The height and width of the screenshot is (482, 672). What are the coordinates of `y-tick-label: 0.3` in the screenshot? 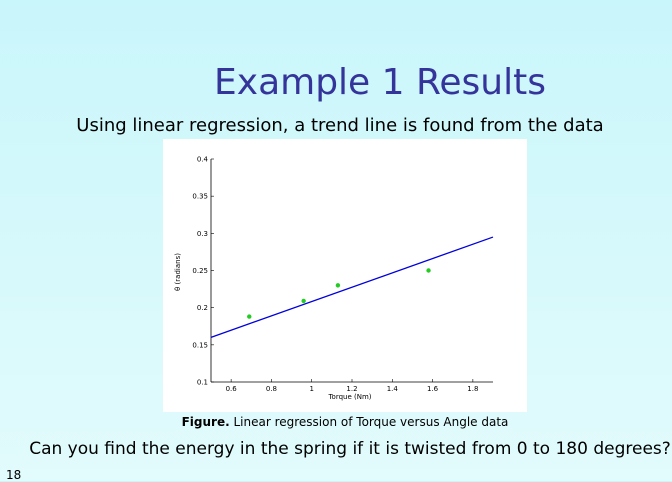 It's located at (202, 234).